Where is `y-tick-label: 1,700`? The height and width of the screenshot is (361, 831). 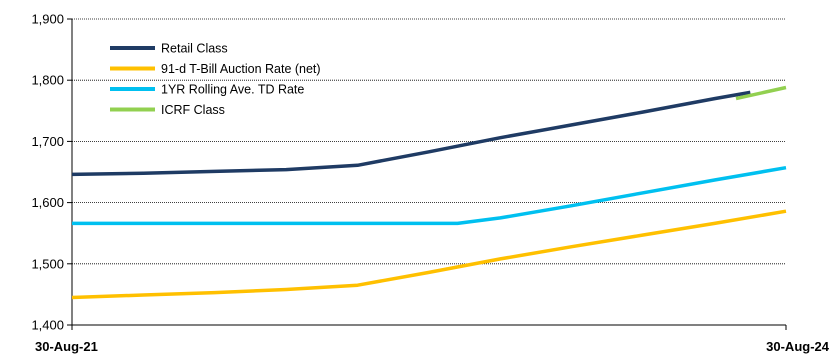 y-tick-label: 1,700 is located at coordinates (47, 141).